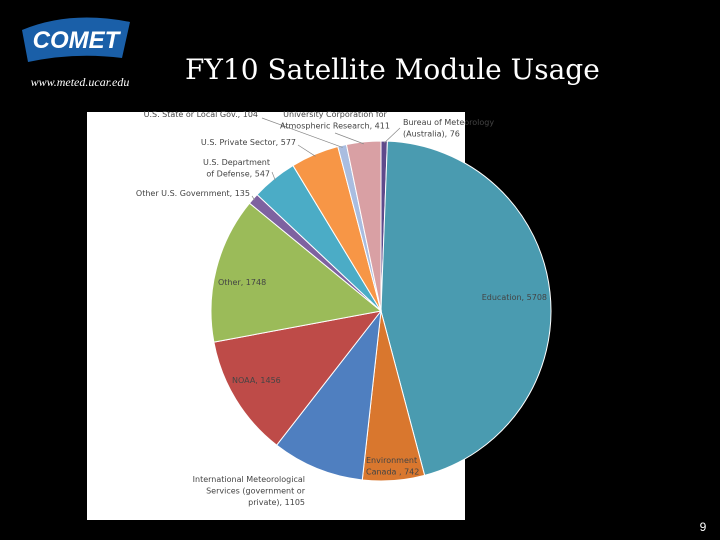  Describe the element at coordinates (193, 193) in the screenshot. I see `data-label: Other U.S. Government, 135` at that location.